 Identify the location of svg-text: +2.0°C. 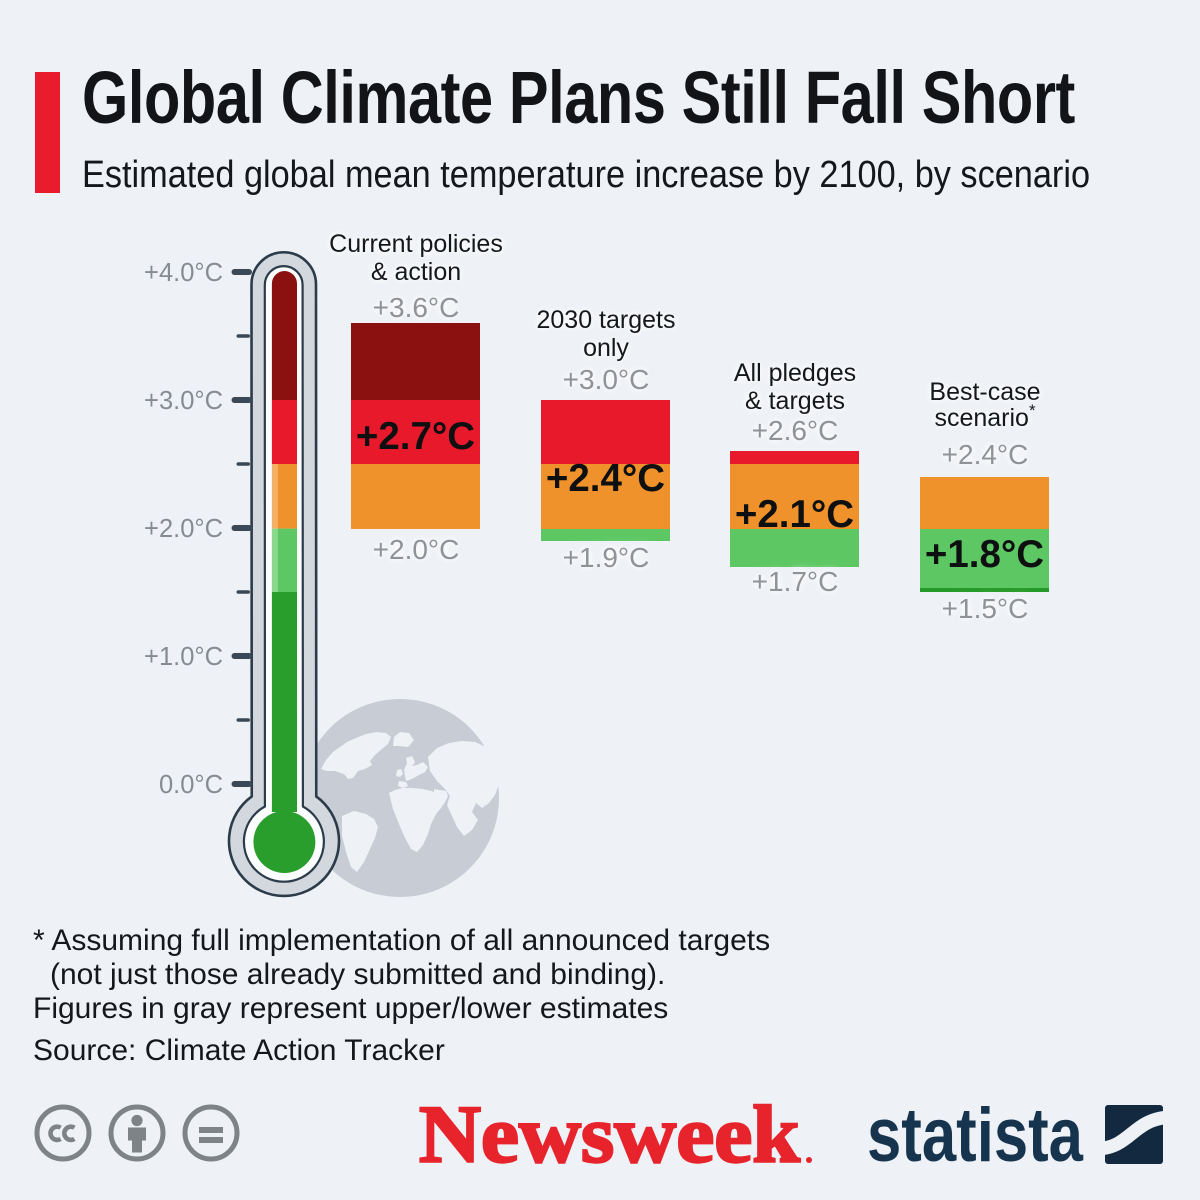
(183, 529).